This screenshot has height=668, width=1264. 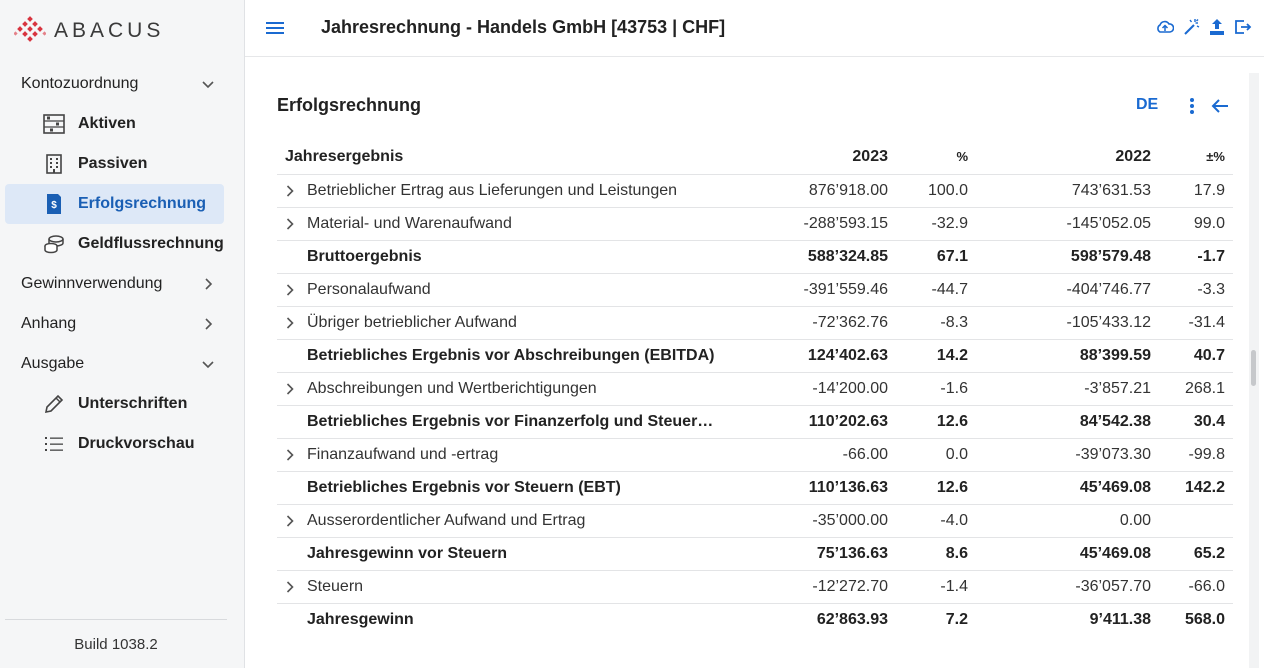 I want to click on change-percent: 142.2, so click(x=1193, y=488).